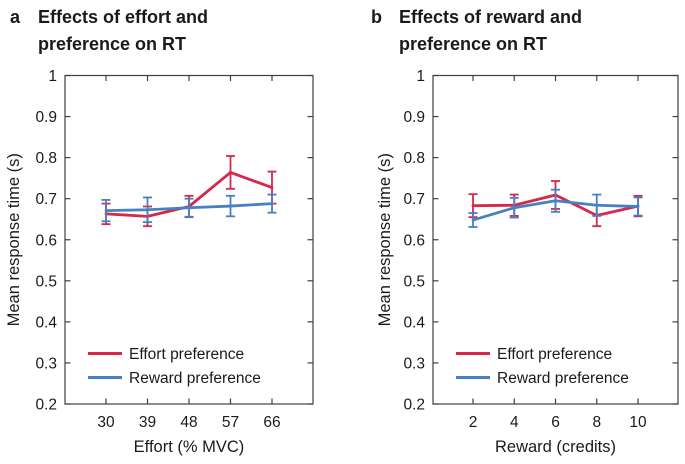  What do you see at coordinates (188, 422) in the screenshot?
I see `x-tick-label: 48` at bounding box center [188, 422].